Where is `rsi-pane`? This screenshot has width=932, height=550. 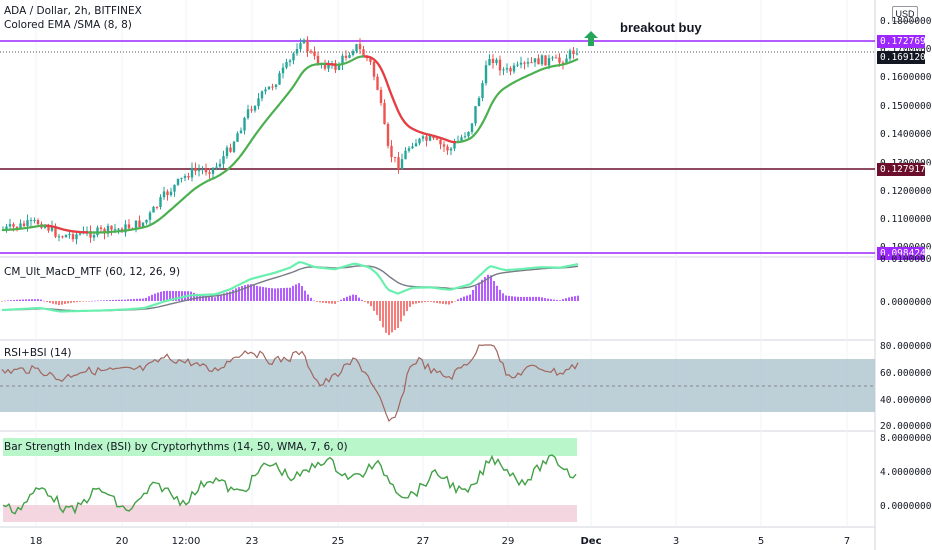
rsi-pane is located at coordinates (437, 383).